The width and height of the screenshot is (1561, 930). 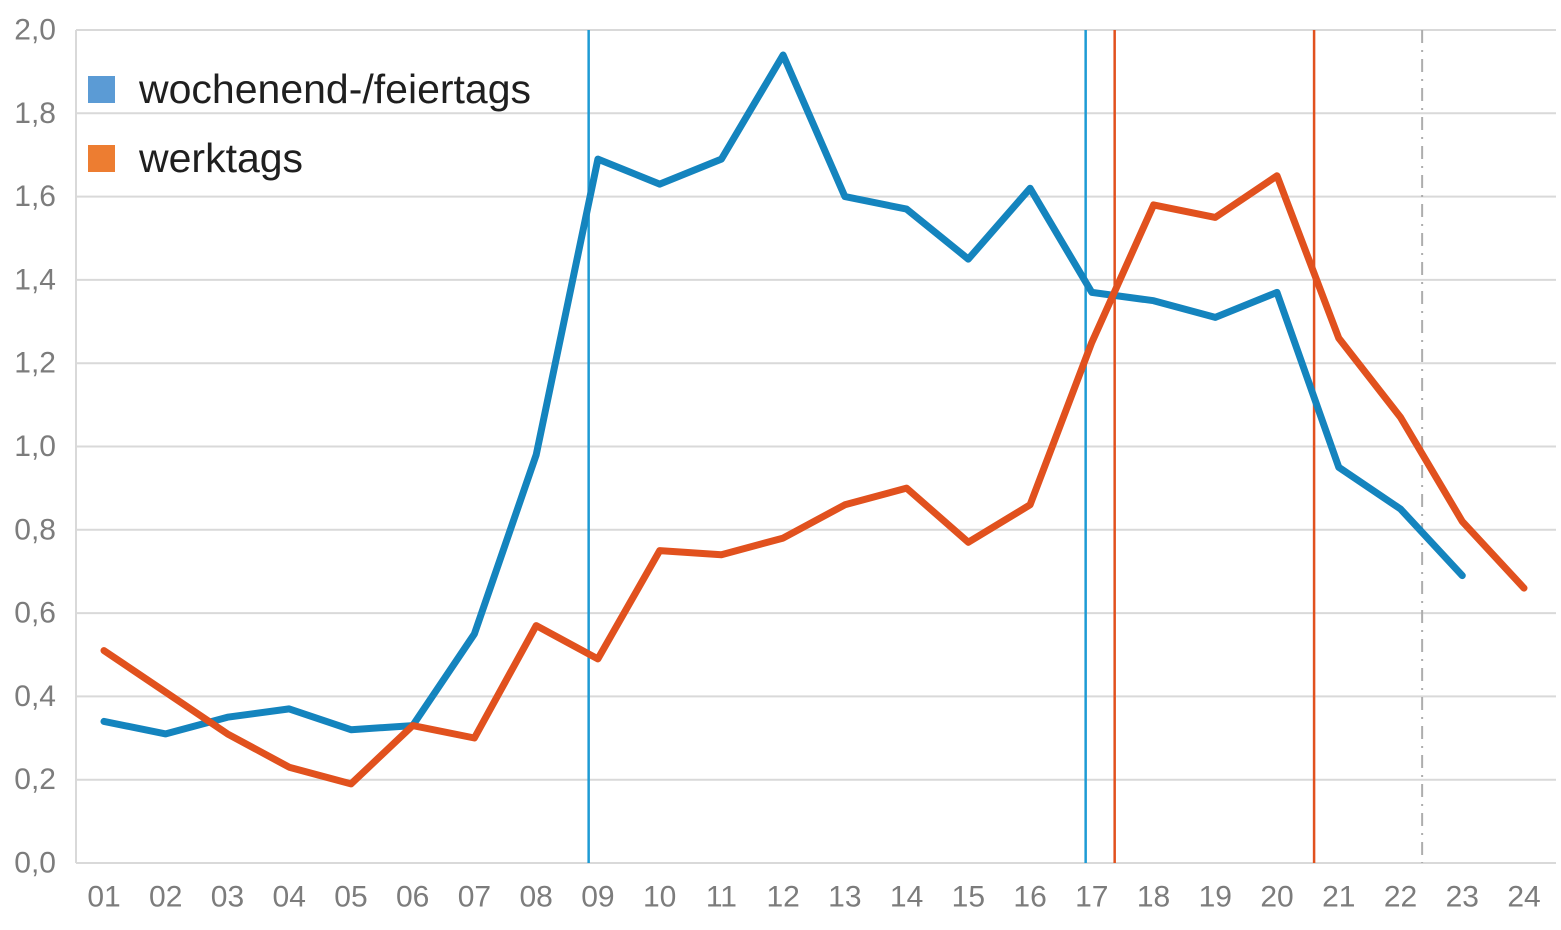 I want to click on x-axis-tick-label: 04, so click(x=289, y=897).